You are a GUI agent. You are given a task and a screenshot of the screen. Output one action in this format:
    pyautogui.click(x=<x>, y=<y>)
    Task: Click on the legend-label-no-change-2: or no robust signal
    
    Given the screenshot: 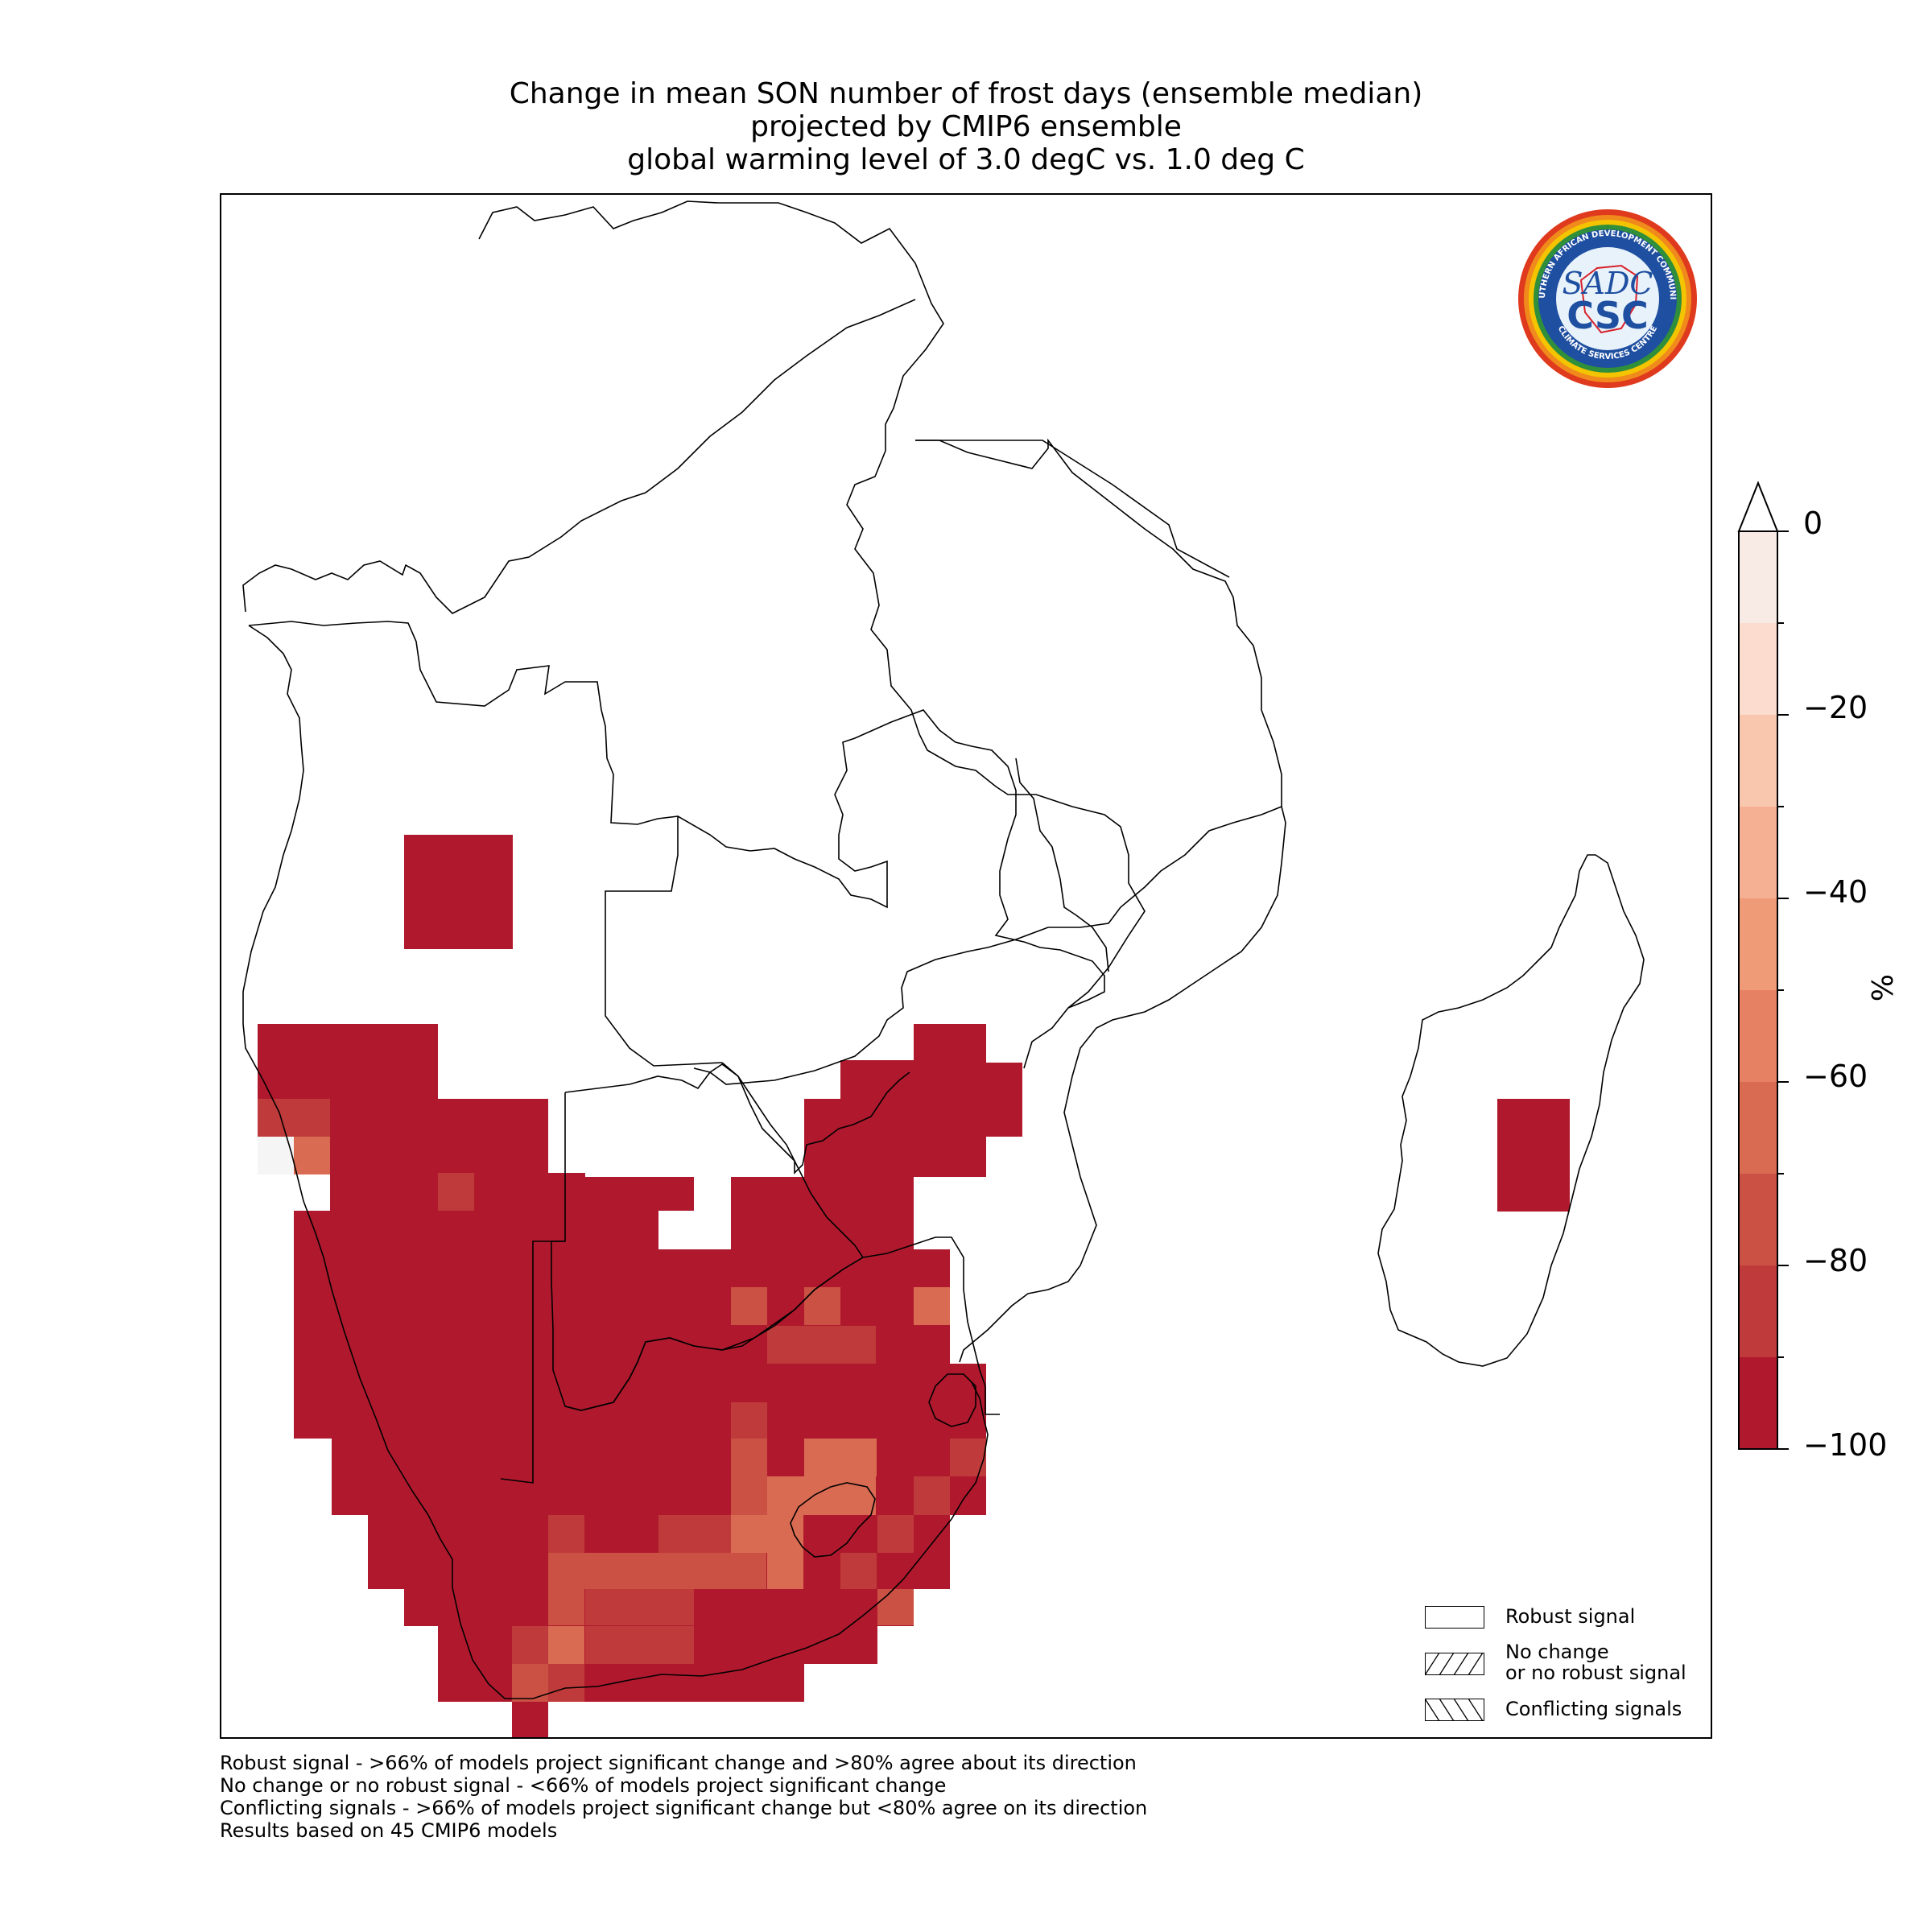 What is the action you would take?
    pyautogui.click(x=1595, y=1673)
    